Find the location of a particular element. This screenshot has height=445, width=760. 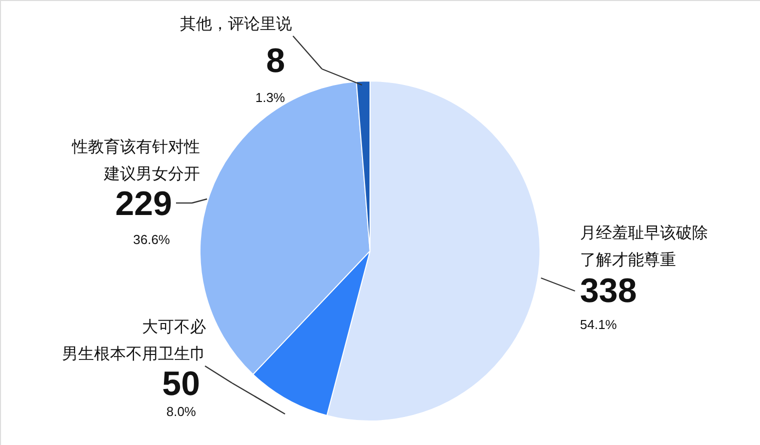

slice-label: 其他，评论里说 is located at coordinates (236, 23).